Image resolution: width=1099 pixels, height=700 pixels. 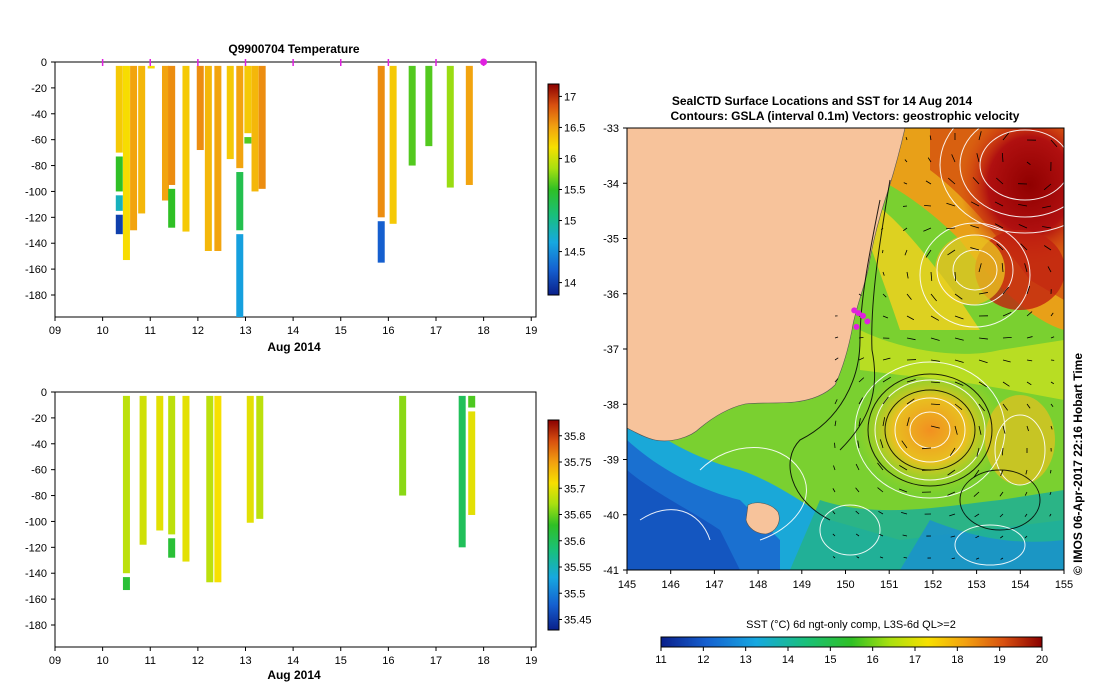 What do you see at coordinates (703, 660) in the screenshot?
I see `sst-colorbar-tick-label: 12` at bounding box center [703, 660].